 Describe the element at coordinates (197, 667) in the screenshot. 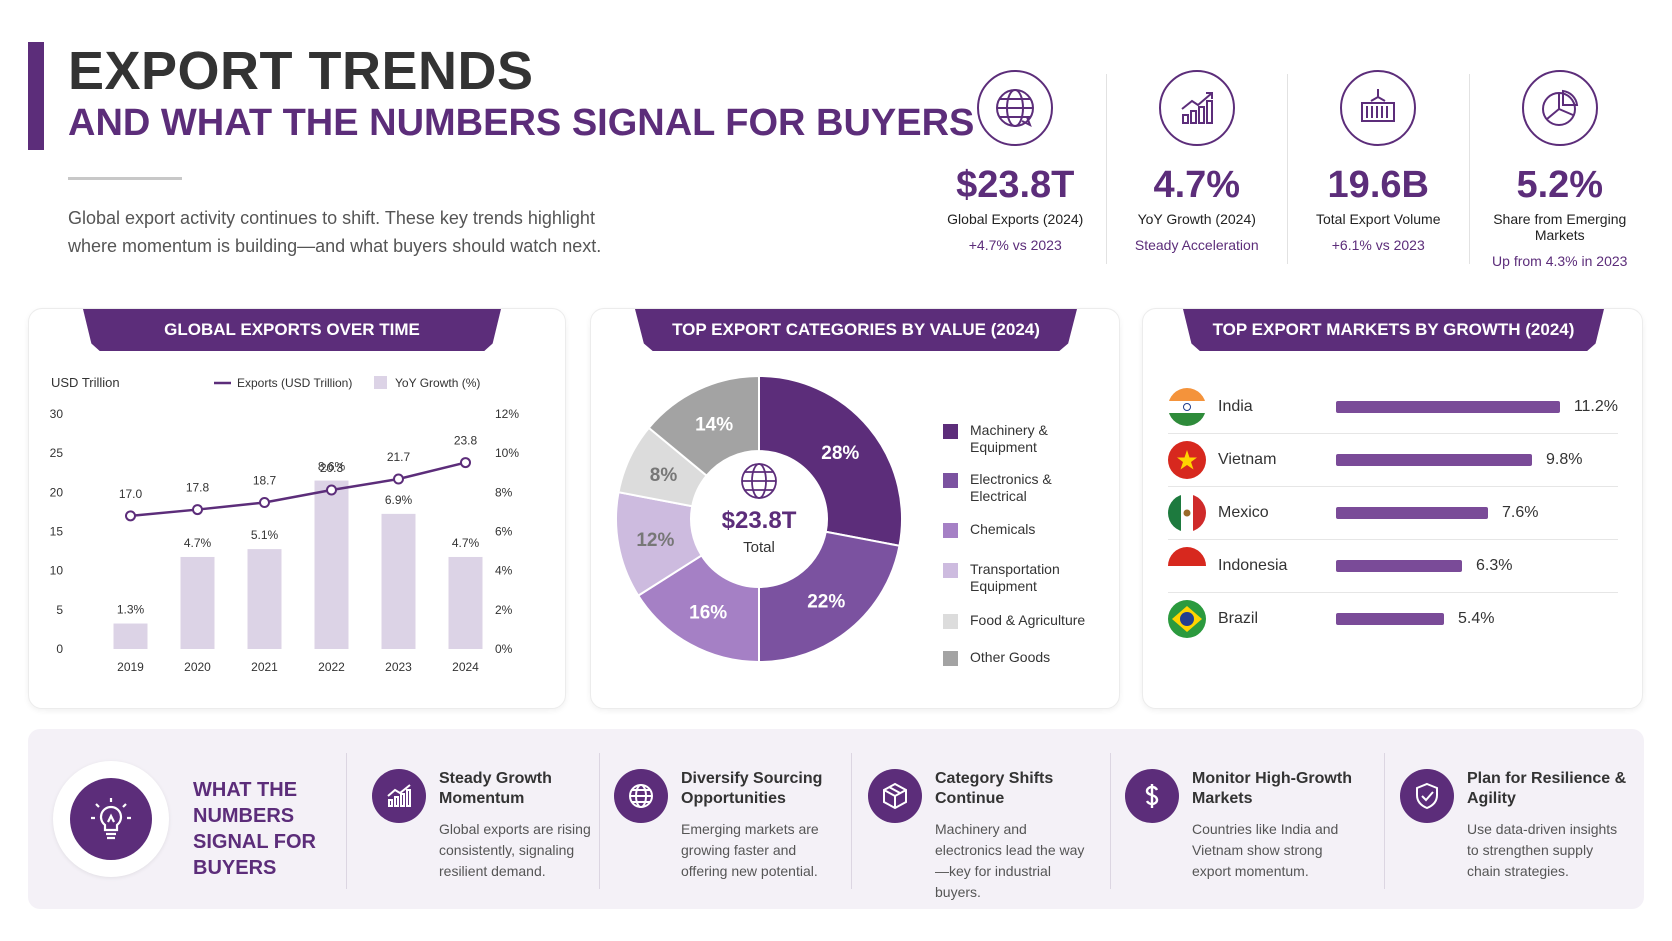

I see `x-tick-label: 2020` at that location.